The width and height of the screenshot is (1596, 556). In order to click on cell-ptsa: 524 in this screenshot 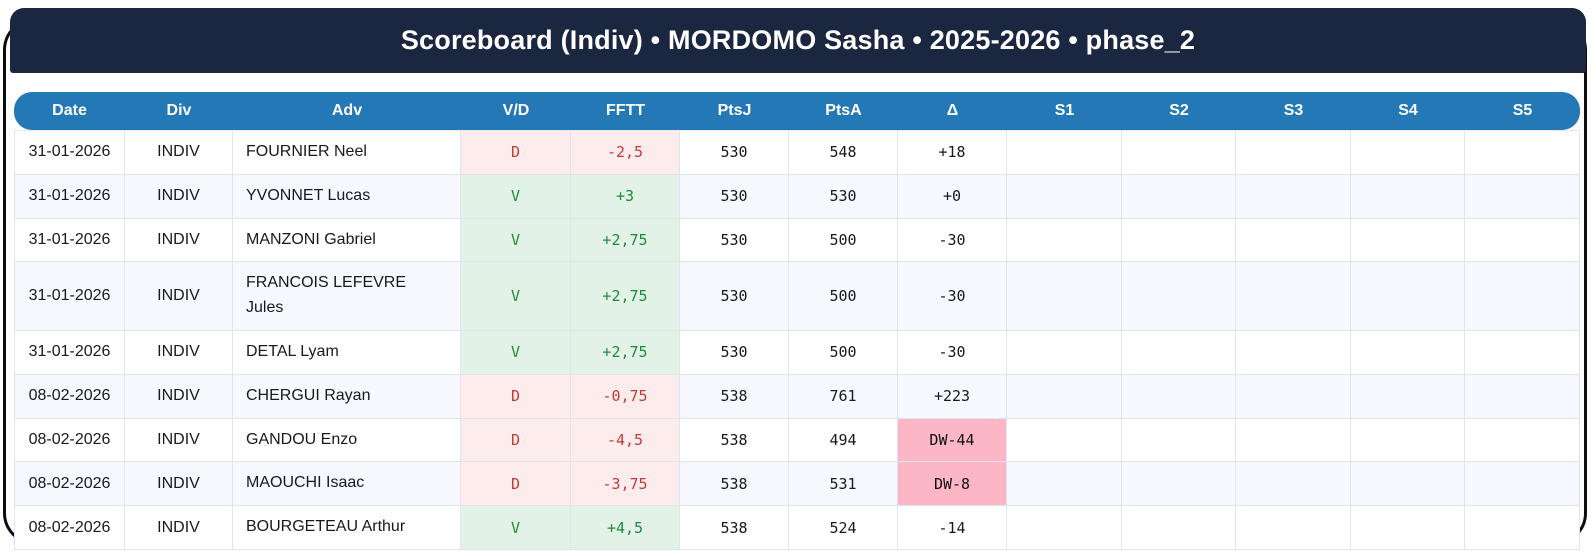, I will do `click(843, 528)`.